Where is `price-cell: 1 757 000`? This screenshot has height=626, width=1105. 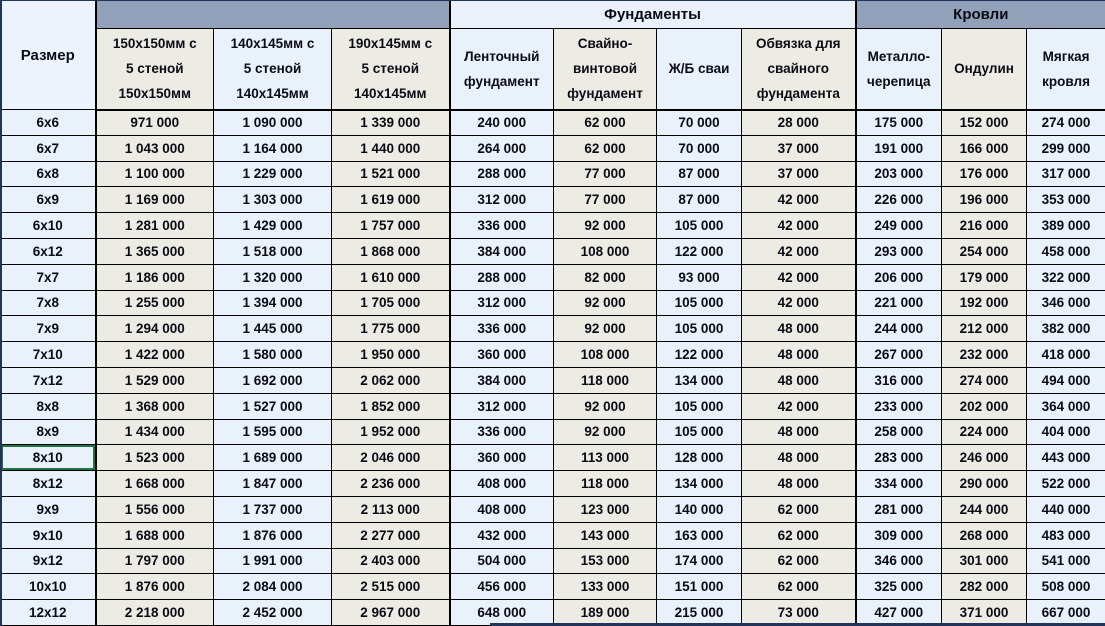 price-cell: 1 757 000 is located at coordinates (390, 225).